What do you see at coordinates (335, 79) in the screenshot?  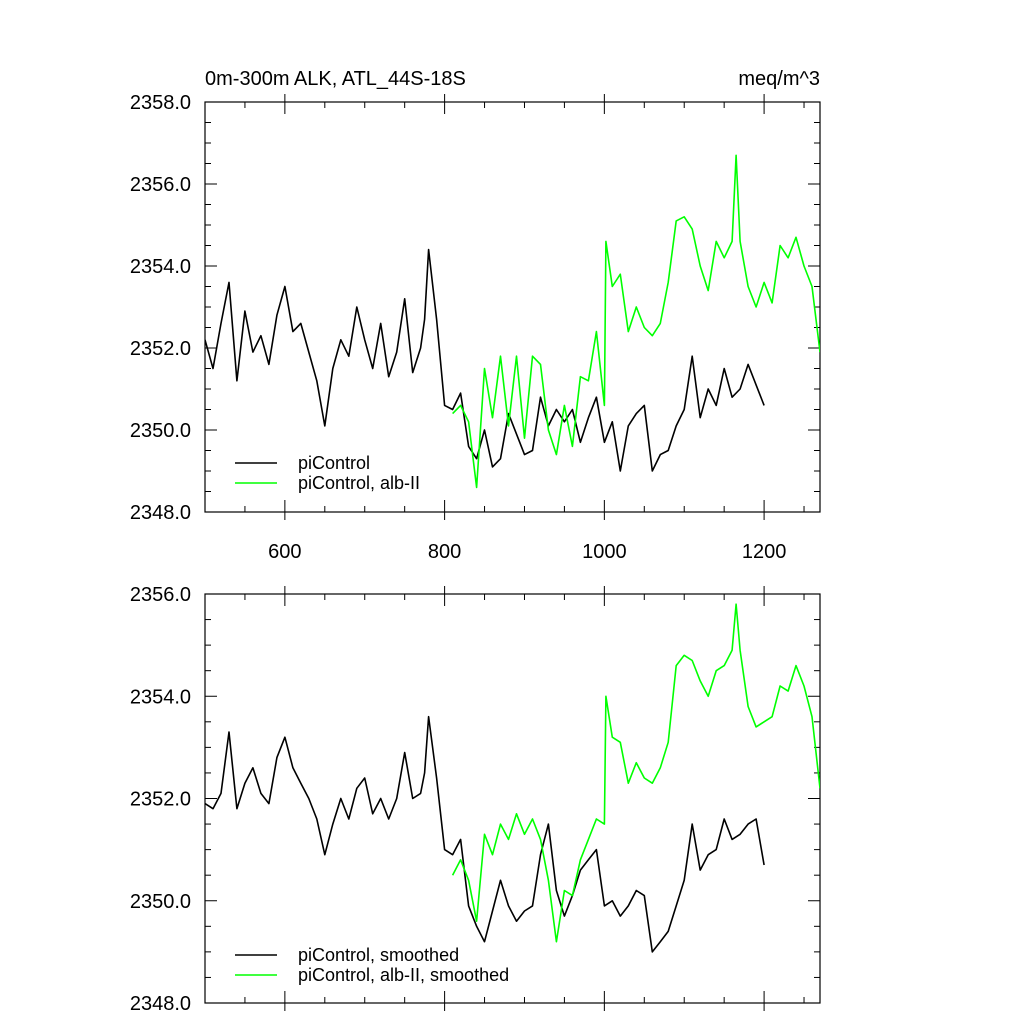 I see `chart-title: 0m-300m ALK, ATL_44S-18S` at bounding box center [335, 79].